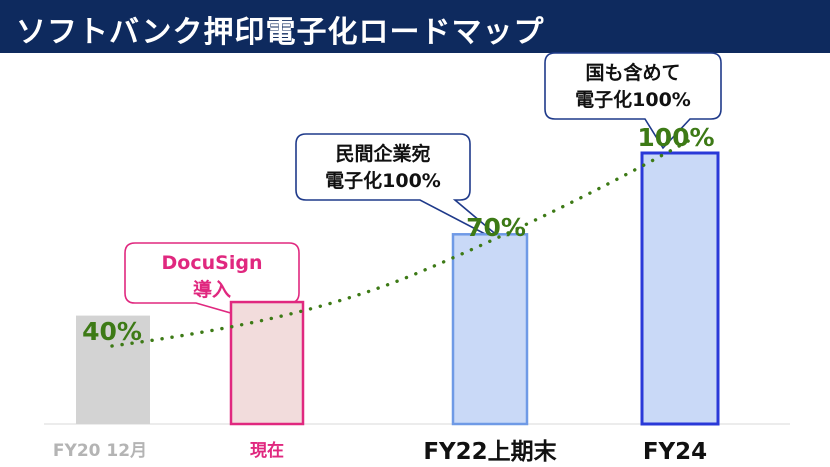  Describe the element at coordinates (490, 452) in the screenshot. I see `category-label: FY22上期末` at that location.